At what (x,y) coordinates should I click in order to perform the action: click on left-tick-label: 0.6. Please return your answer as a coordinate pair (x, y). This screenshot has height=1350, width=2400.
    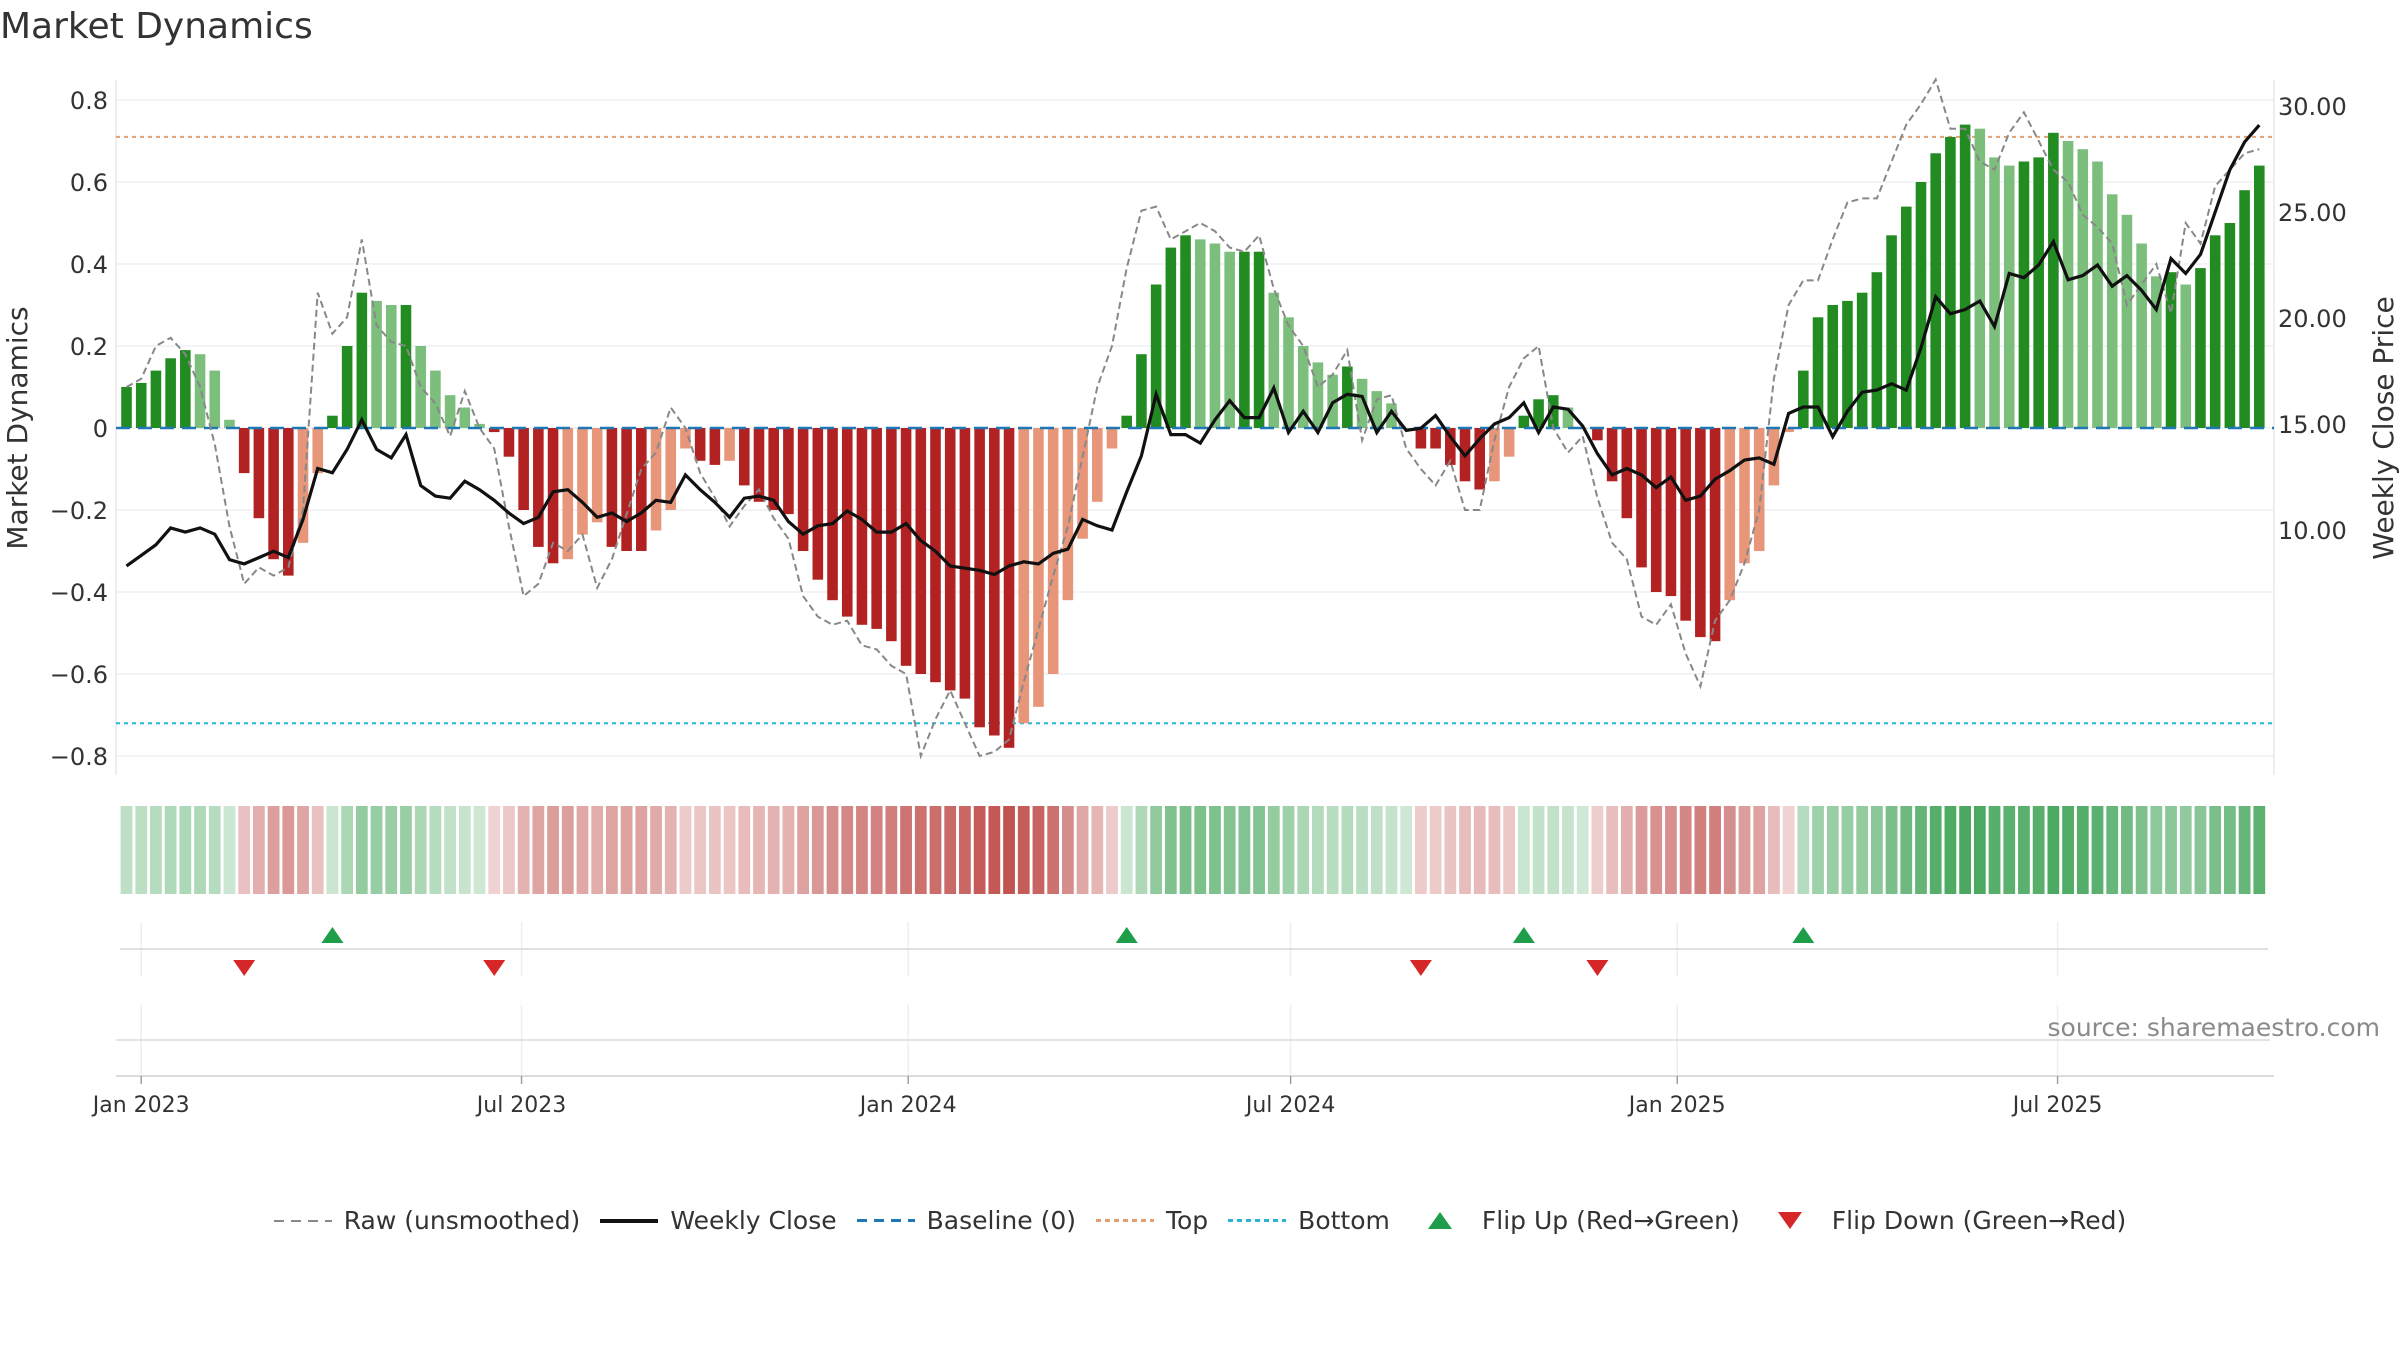
    Looking at the image, I should click on (89, 183).